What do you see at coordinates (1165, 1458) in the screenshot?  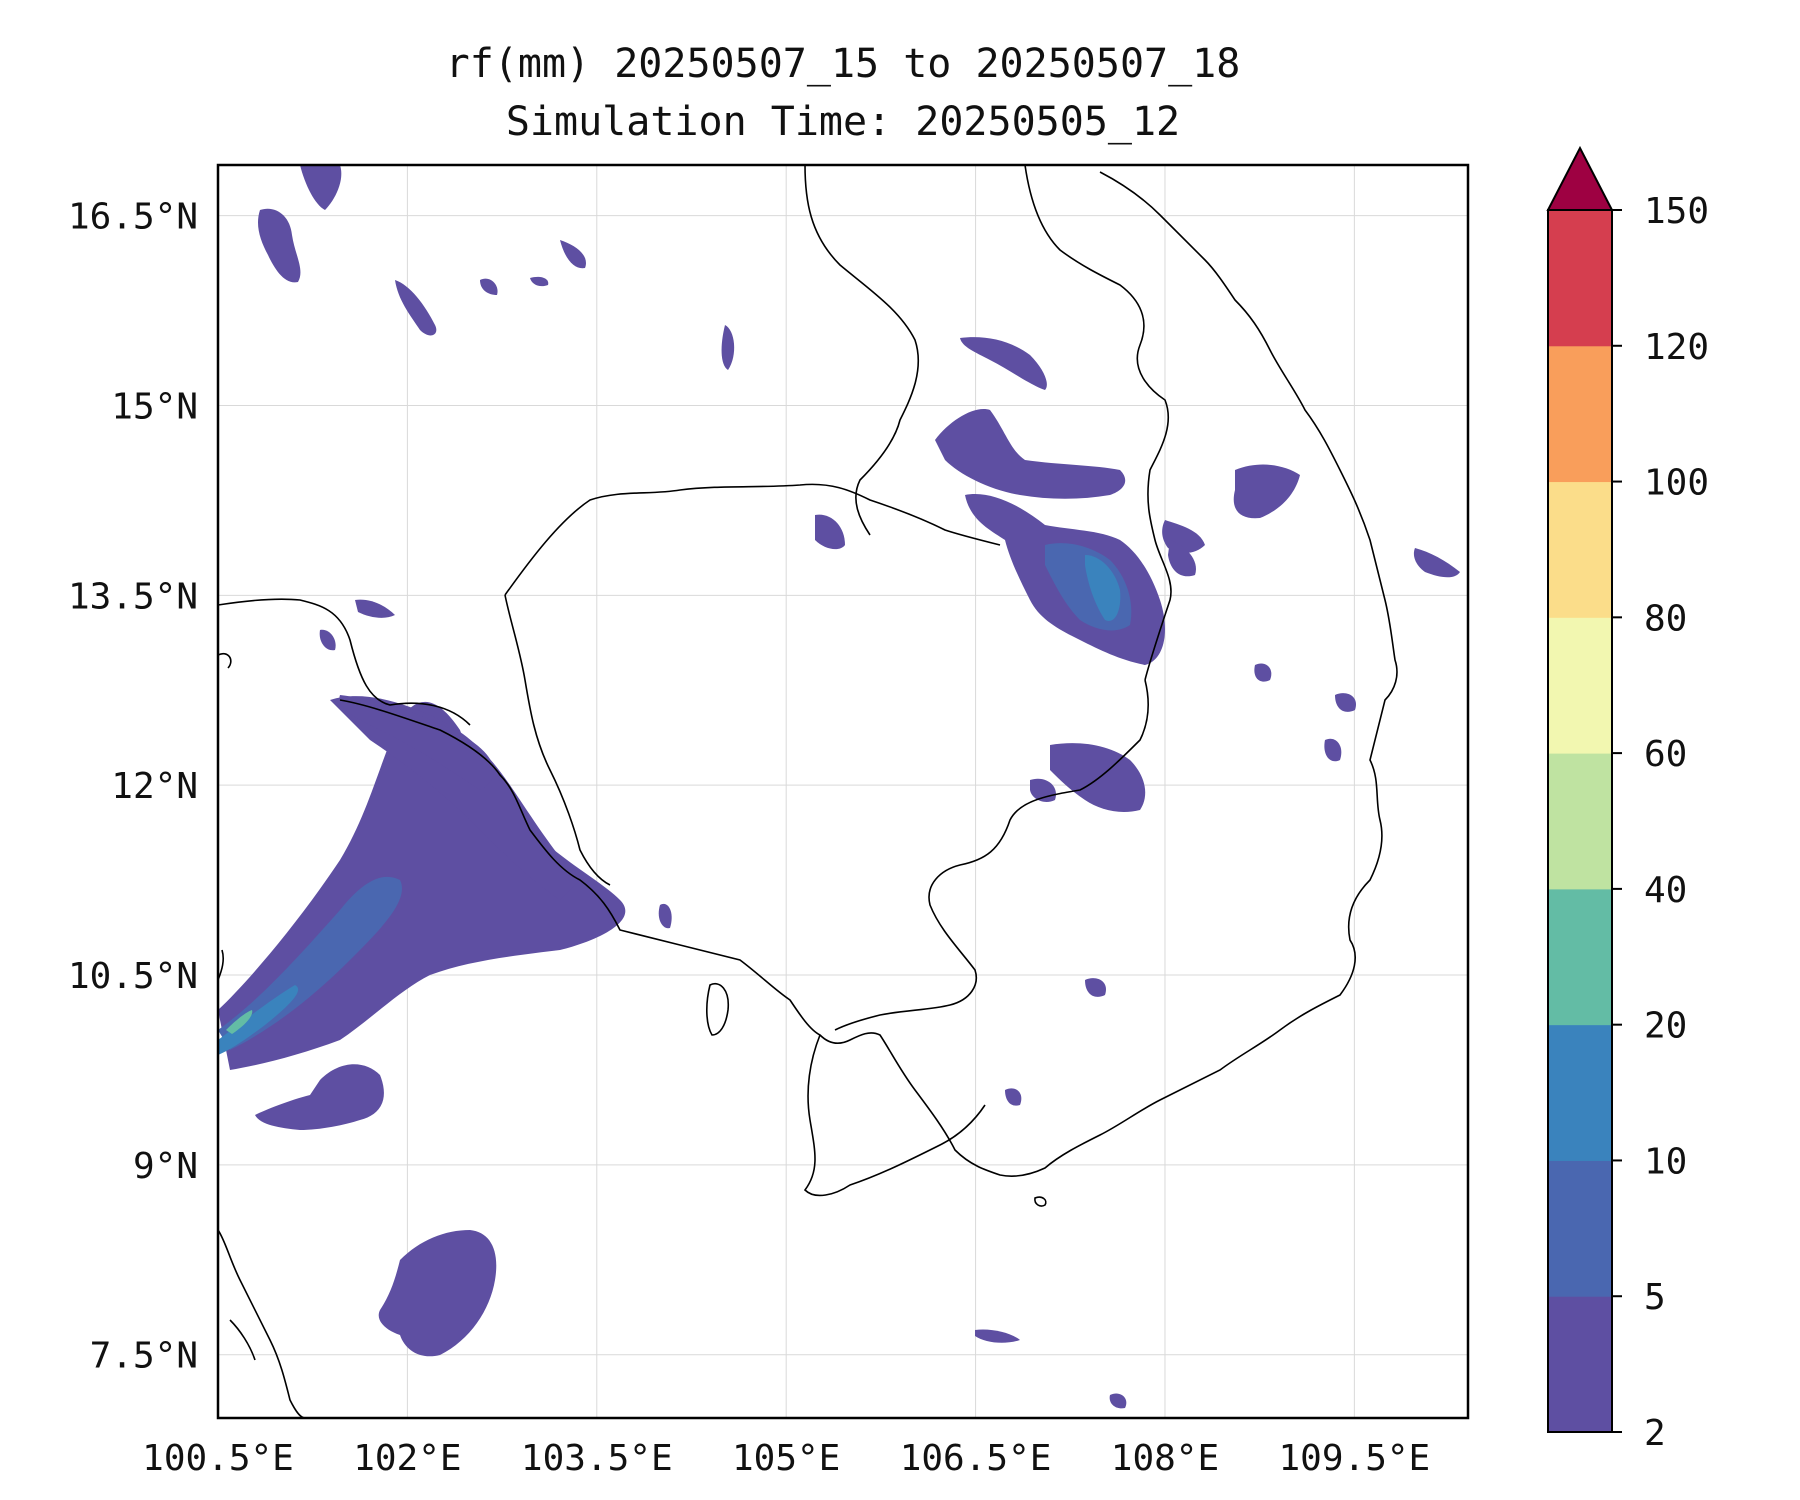 I see `x-tick-label: 108°E` at bounding box center [1165, 1458].